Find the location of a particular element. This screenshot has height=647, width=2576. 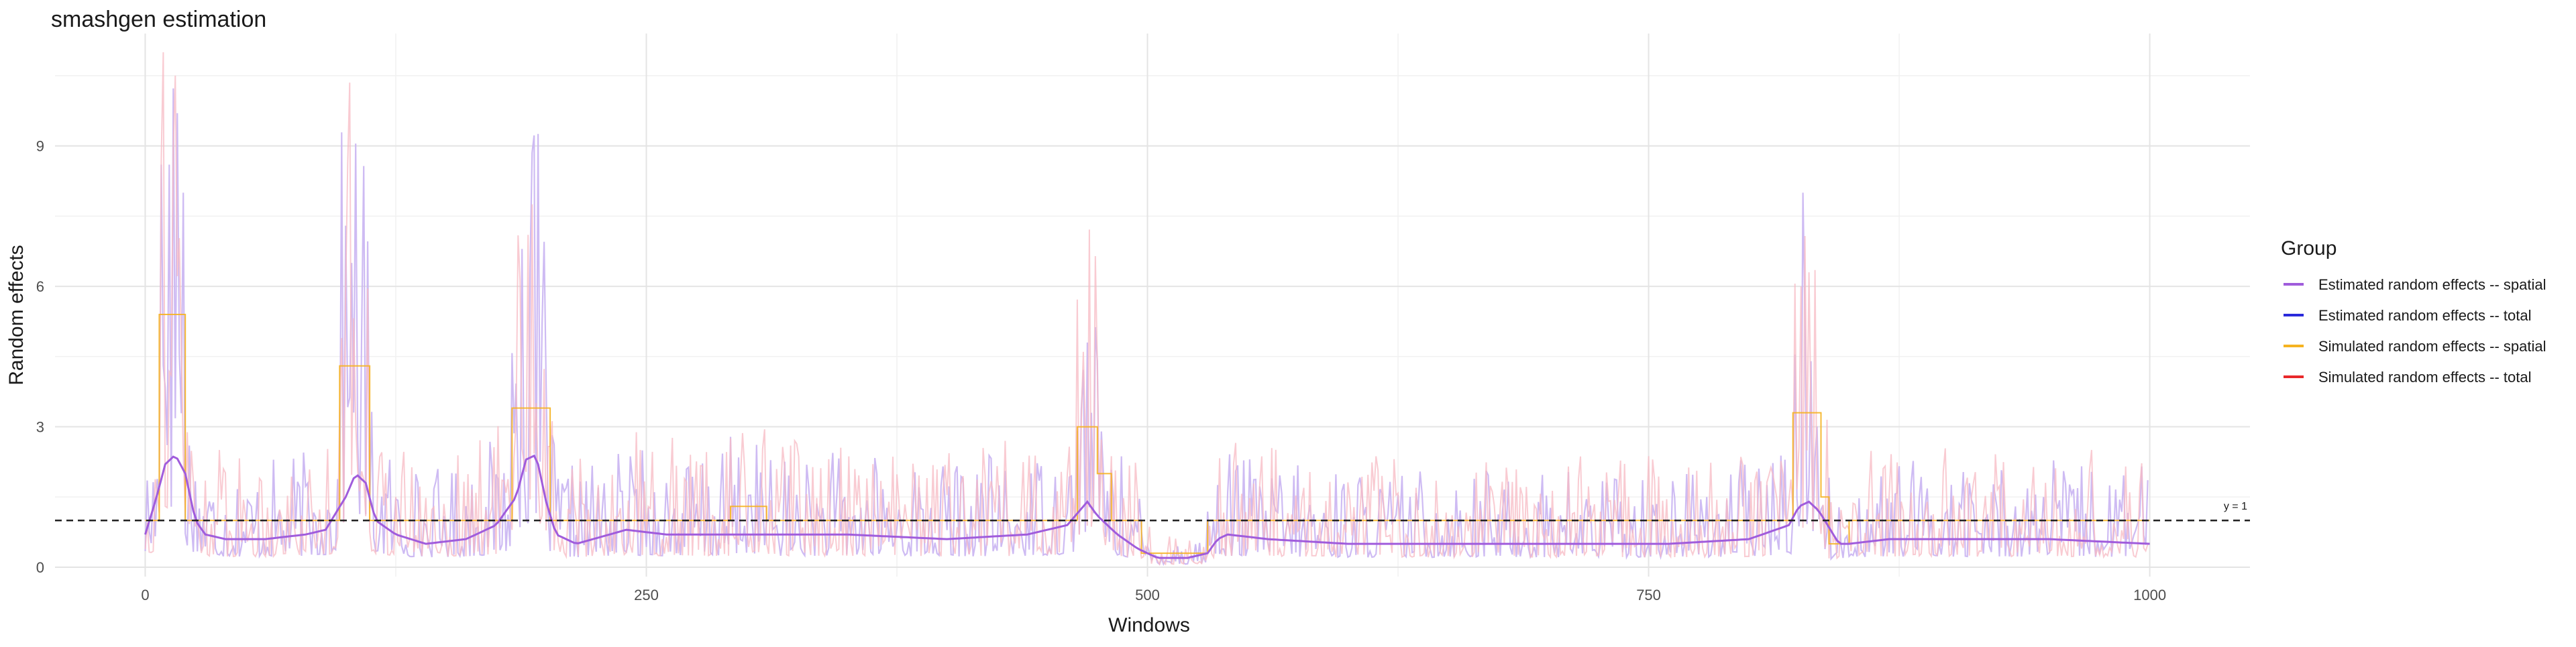

x-tick-label: 1000 is located at coordinates (2149, 595).